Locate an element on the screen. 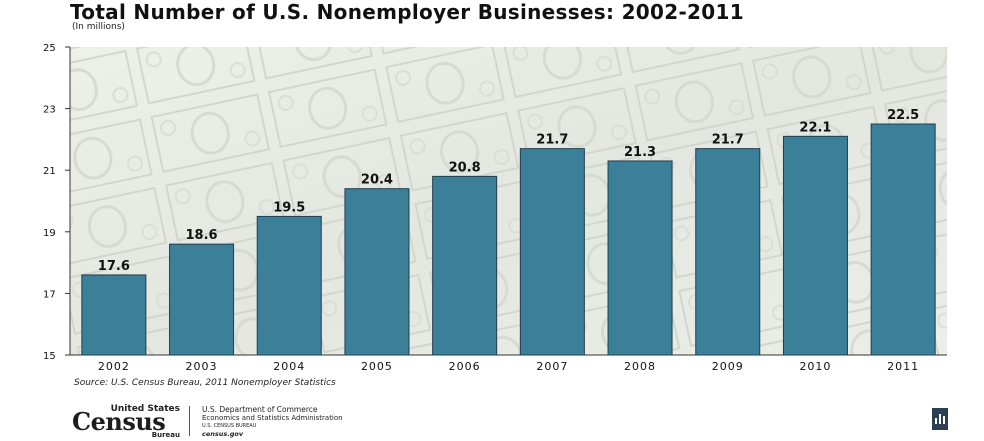 The height and width of the screenshot is (441, 984). x-tick-label: 2009 is located at coordinates (728, 366).